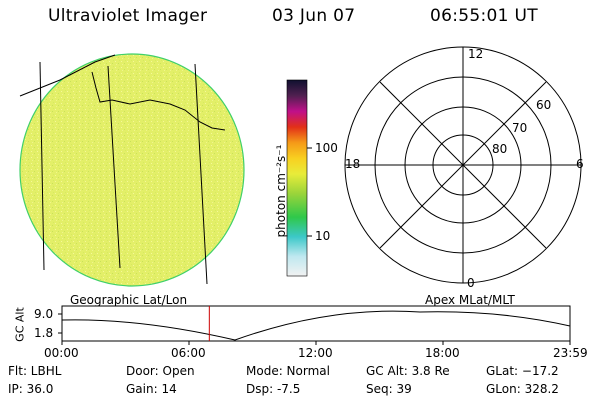 The image size is (600, 400). Describe the element at coordinates (314, 16) in the screenshot. I see `date-label: 03 Jun 07` at that location.